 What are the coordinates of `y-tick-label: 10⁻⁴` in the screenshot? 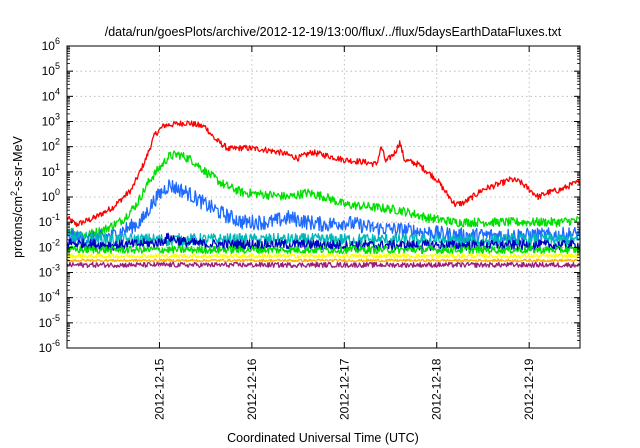 It's located at (49, 296).